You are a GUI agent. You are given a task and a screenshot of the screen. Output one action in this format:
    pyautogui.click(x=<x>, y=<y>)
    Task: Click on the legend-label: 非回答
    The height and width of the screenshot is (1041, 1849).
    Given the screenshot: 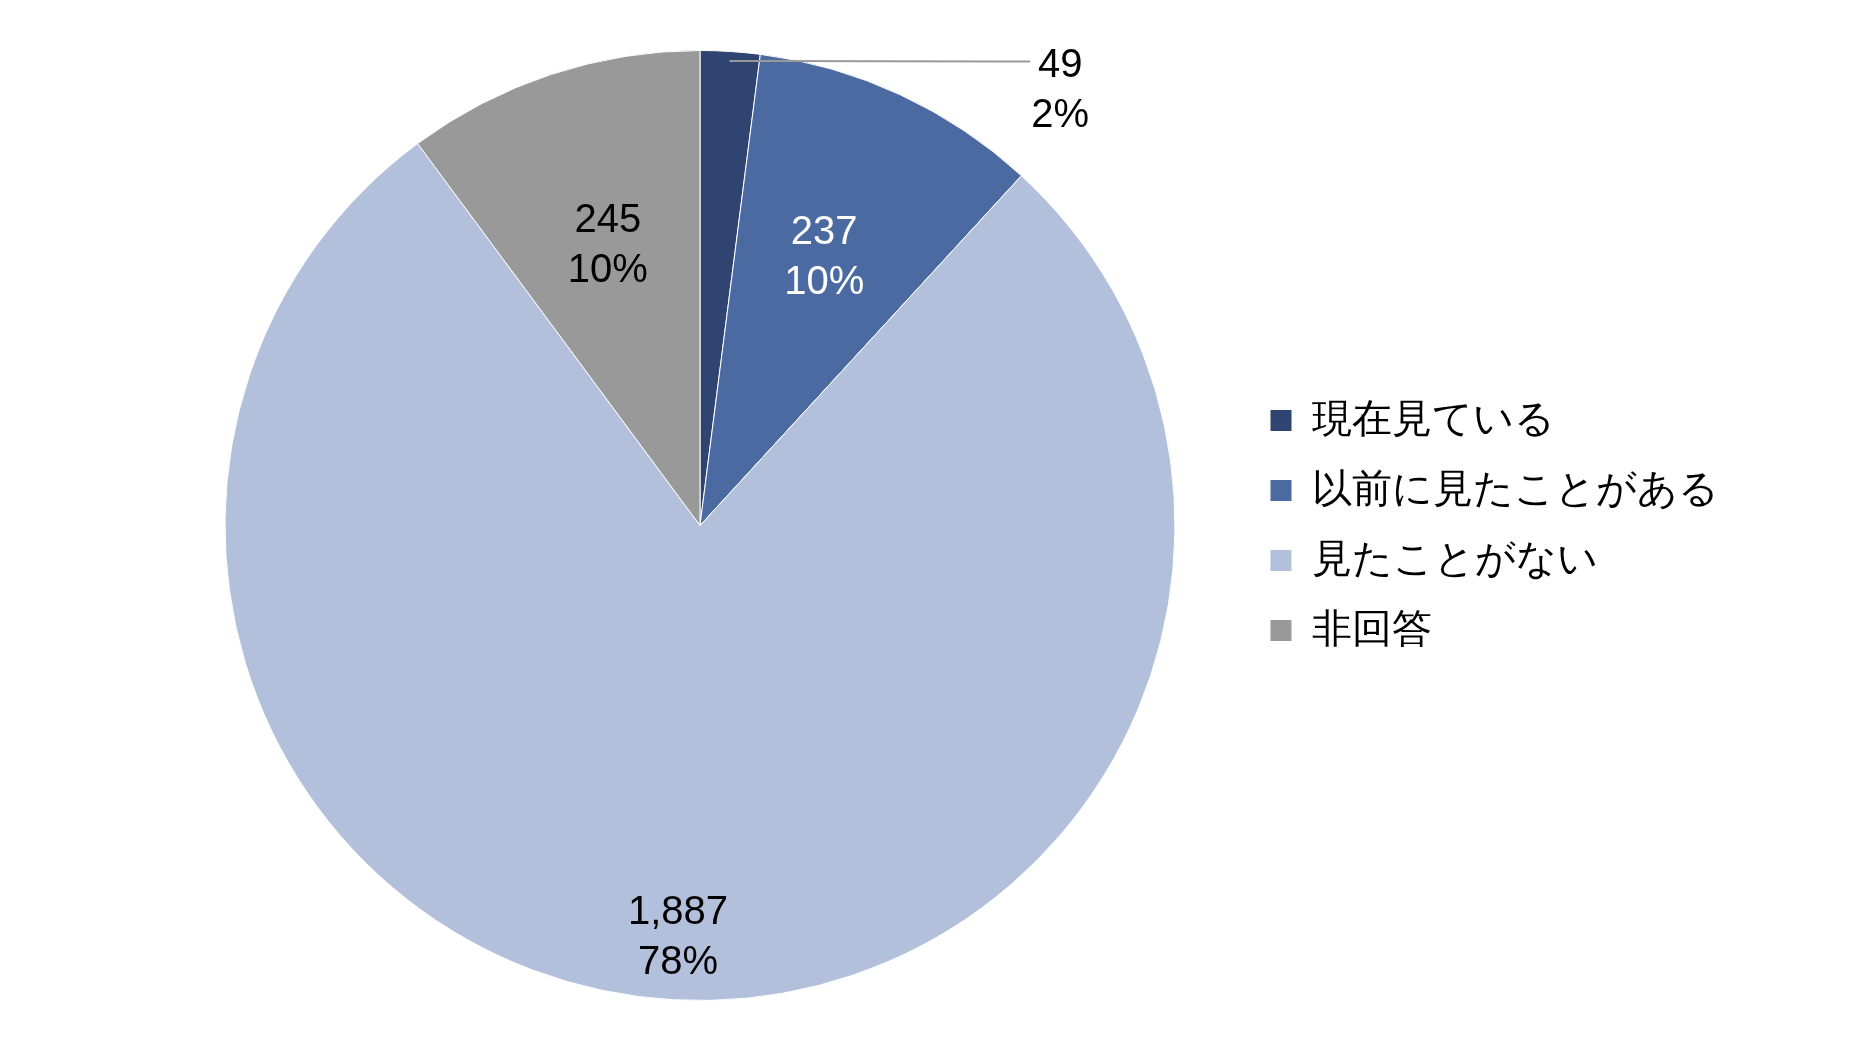 What is the action you would take?
    pyautogui.click(x=1372, y=627)
    